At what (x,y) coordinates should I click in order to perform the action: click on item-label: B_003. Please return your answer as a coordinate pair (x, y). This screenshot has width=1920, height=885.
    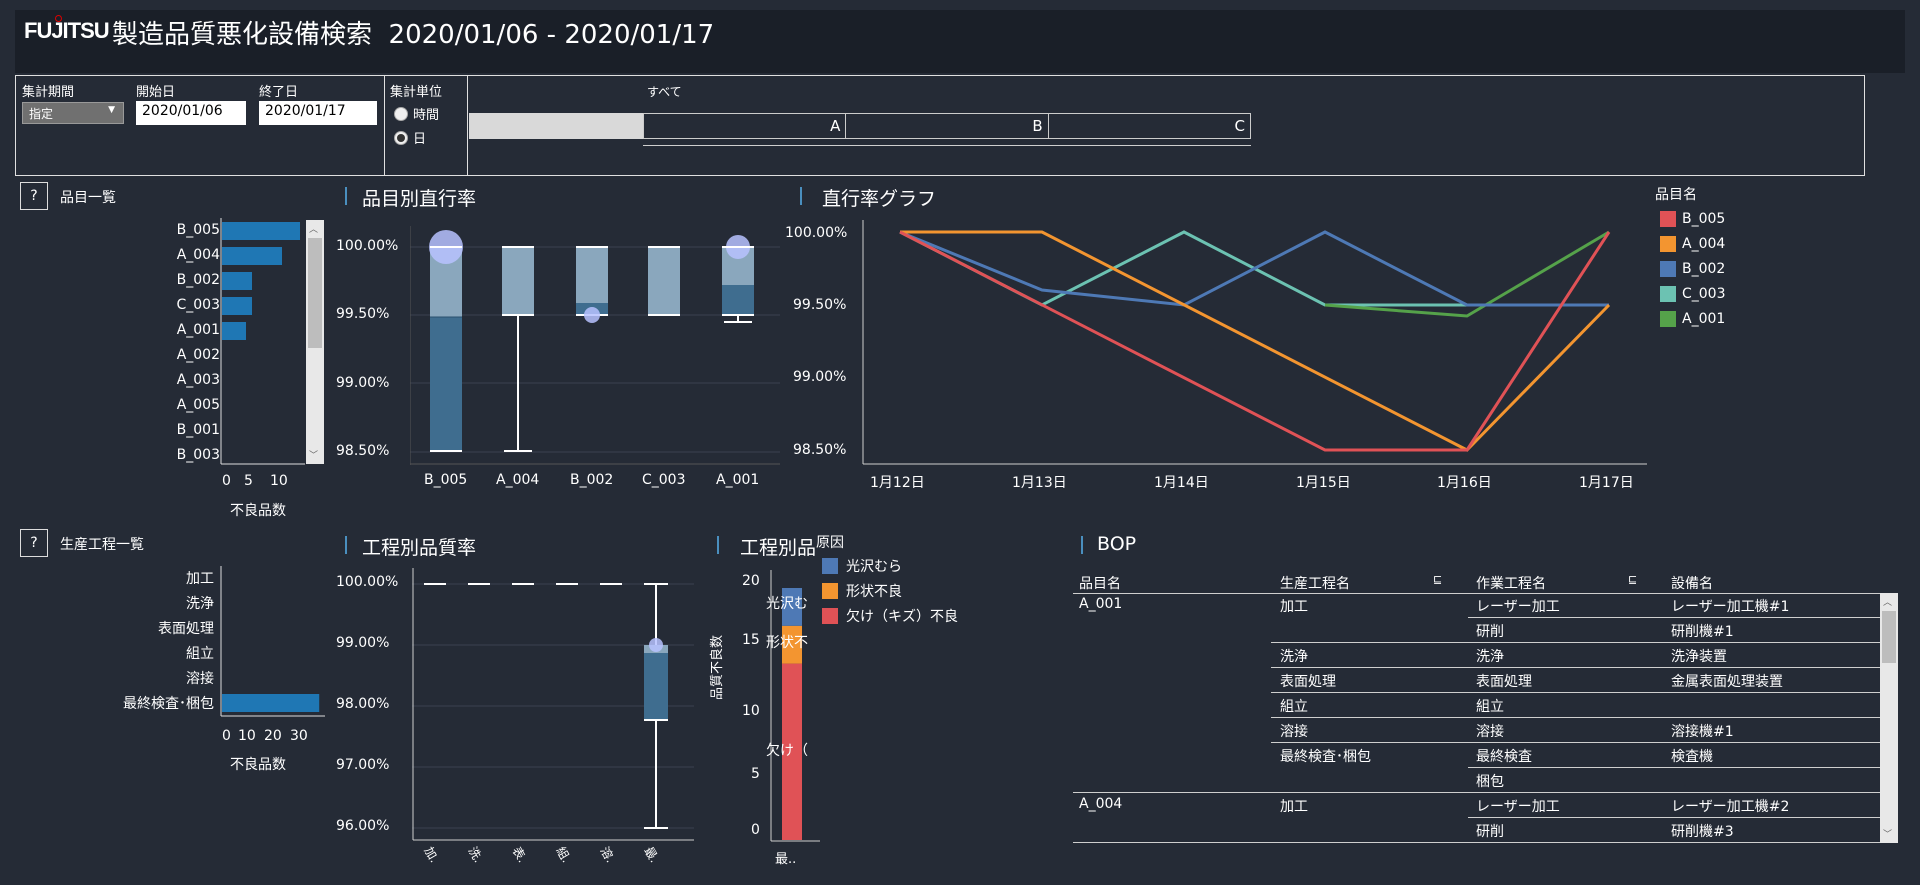
    Looking at the image, I should click on (198, 455).